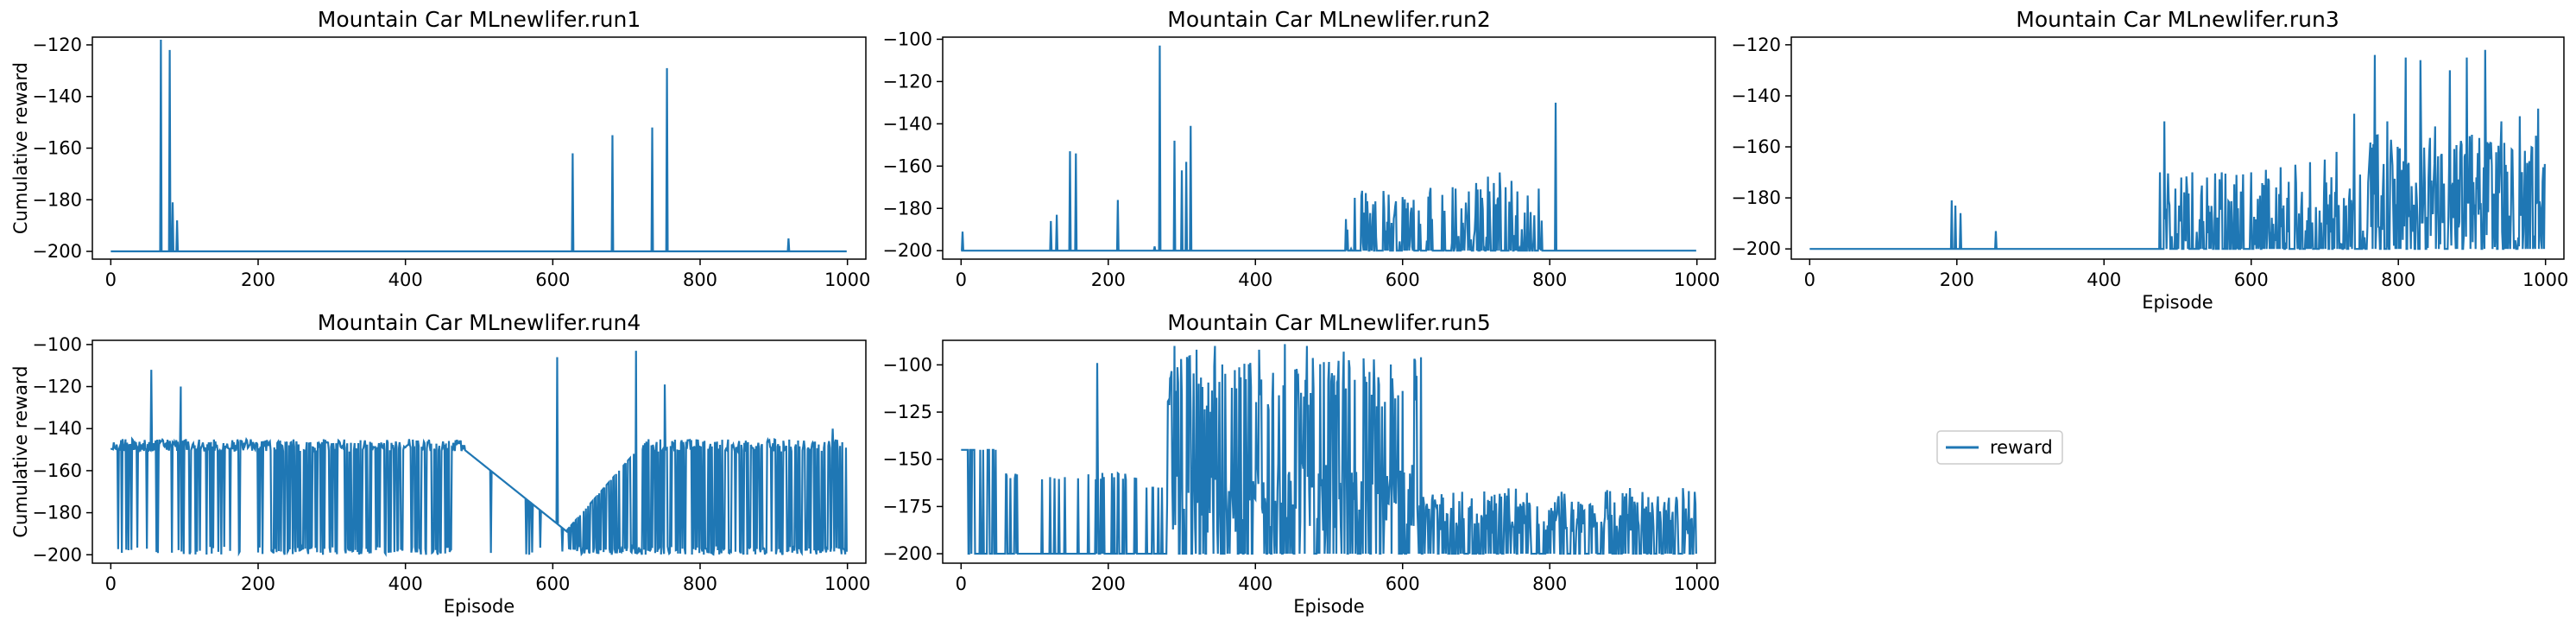 This screenshot has height=634, width=2576. Describe the element at coordinates (907, 506) in the screenshot. I see `y-tick-label: −175` at that location.